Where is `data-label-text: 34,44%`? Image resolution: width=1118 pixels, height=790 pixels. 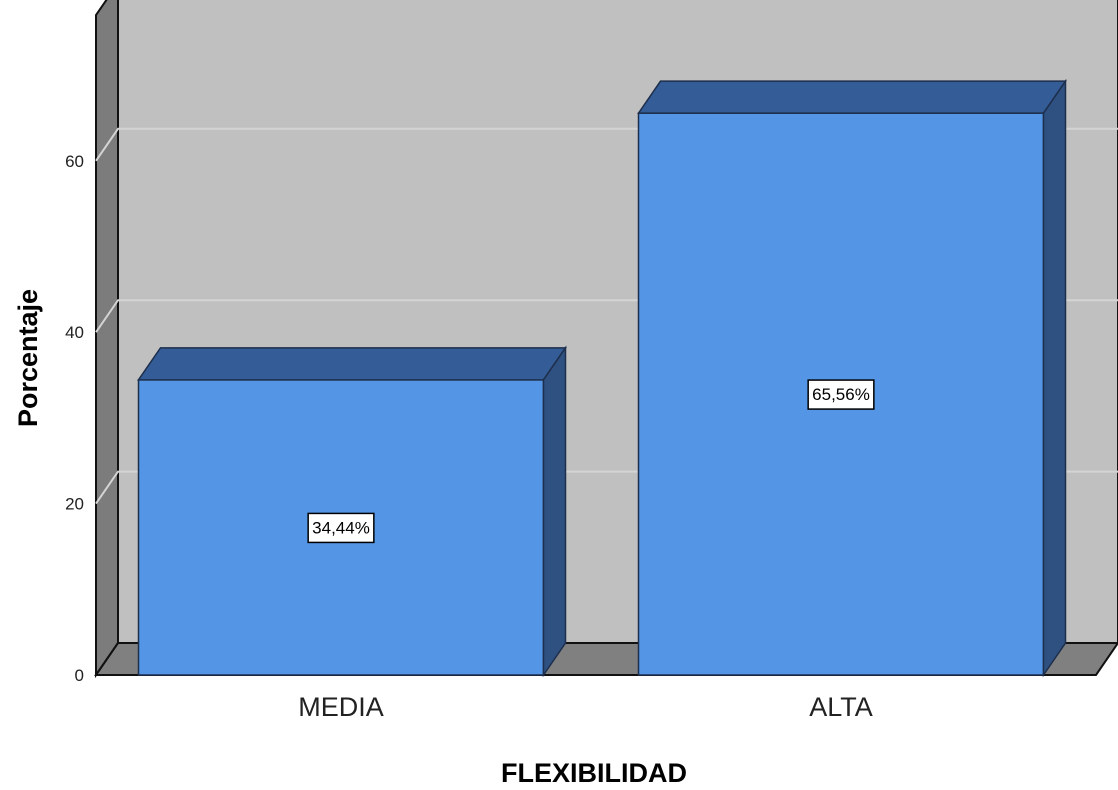 data-label-text: 34,44% is located at coordinates (341, 527).